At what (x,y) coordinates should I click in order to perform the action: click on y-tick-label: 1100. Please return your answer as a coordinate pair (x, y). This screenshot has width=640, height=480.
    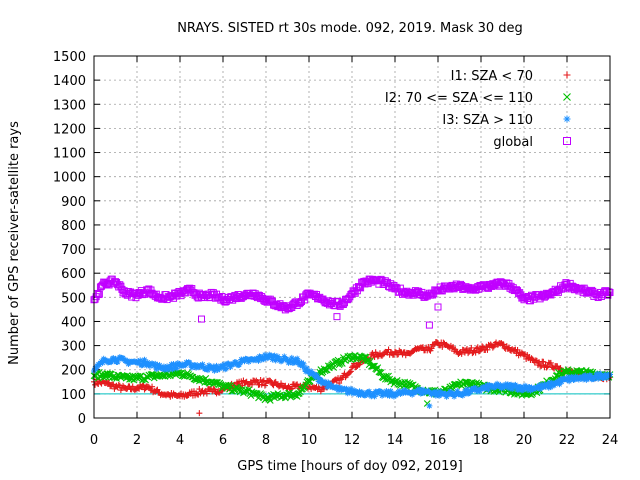
    Looking at the image, I should click on (69, 154).